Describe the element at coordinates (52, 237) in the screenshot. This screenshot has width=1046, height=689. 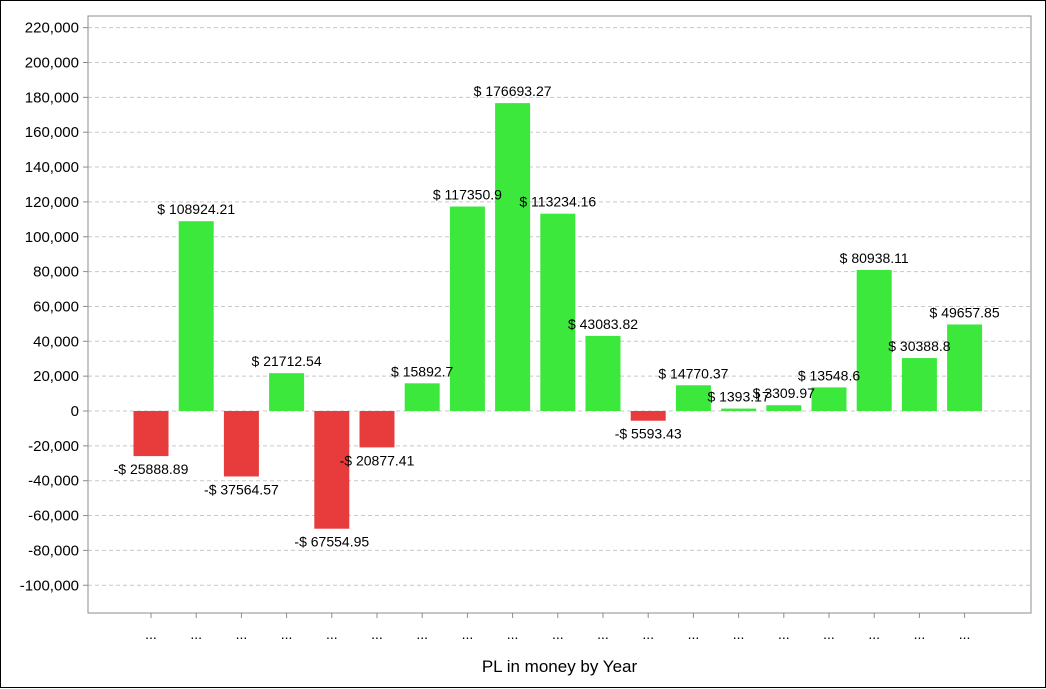
I see `y-tick-label: 100,000` at that location.